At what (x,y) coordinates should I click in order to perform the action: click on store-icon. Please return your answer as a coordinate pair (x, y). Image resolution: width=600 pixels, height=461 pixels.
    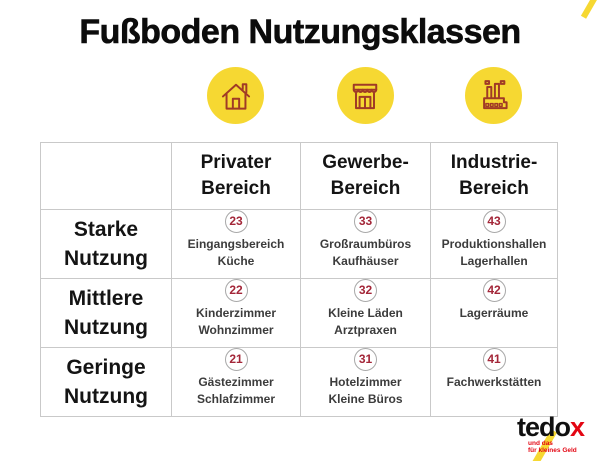
    Looking at the image, I should click on (365, 95).